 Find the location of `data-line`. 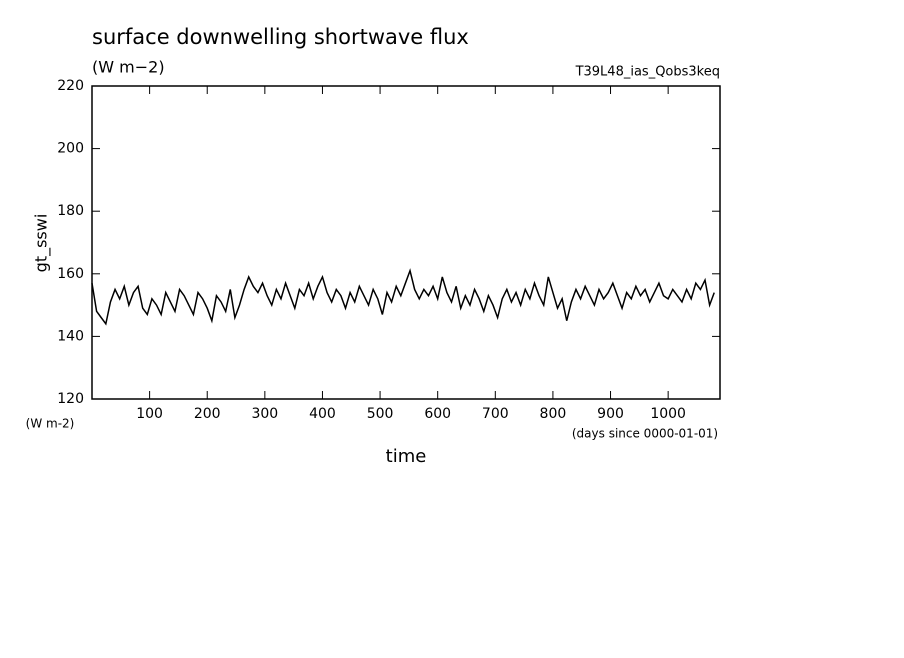

data-line is located at coordinates (403, 297).